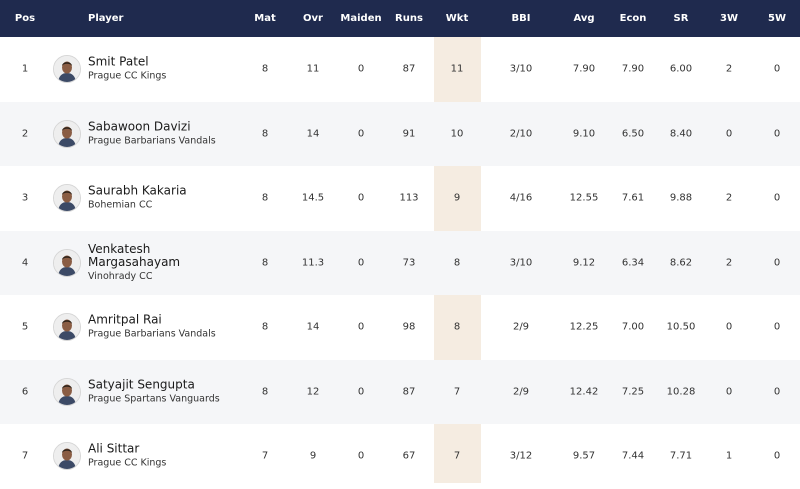 This screenshot has height=489, width=800. Describe the element at coordinates (127, 76) in the screenshot. I see `player-team: Prague CC Kings` at that location.